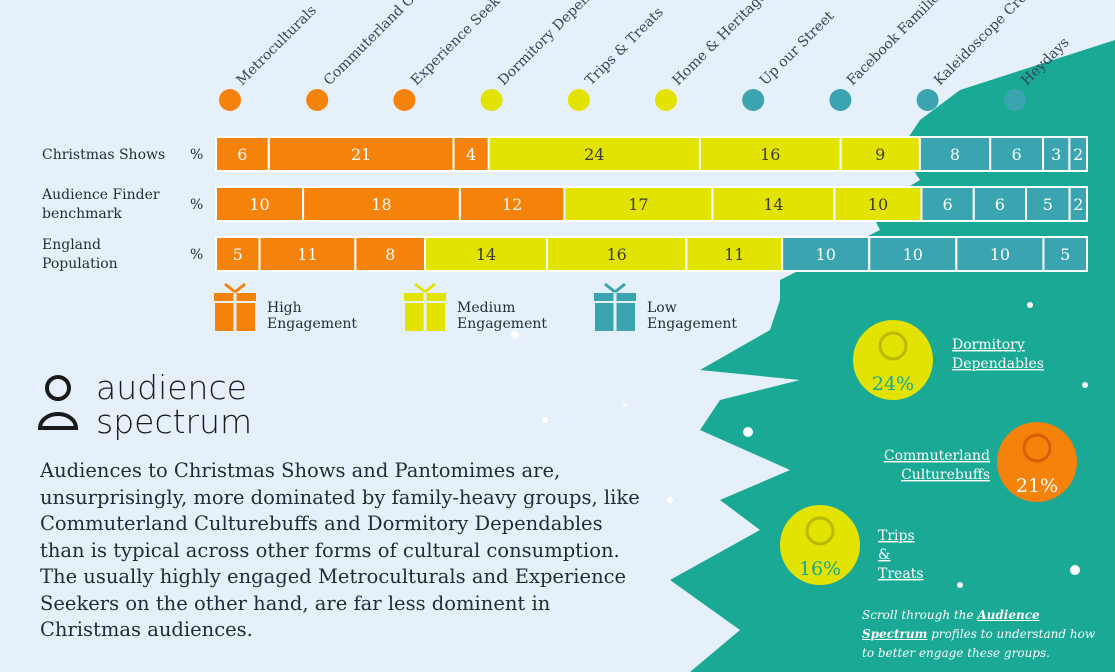 This screenshot has width=1115, height=672. What do you see at coordinates (512, 204) in the screenshot?
I see `bar-value: 12` at bounding box center [512, 204].